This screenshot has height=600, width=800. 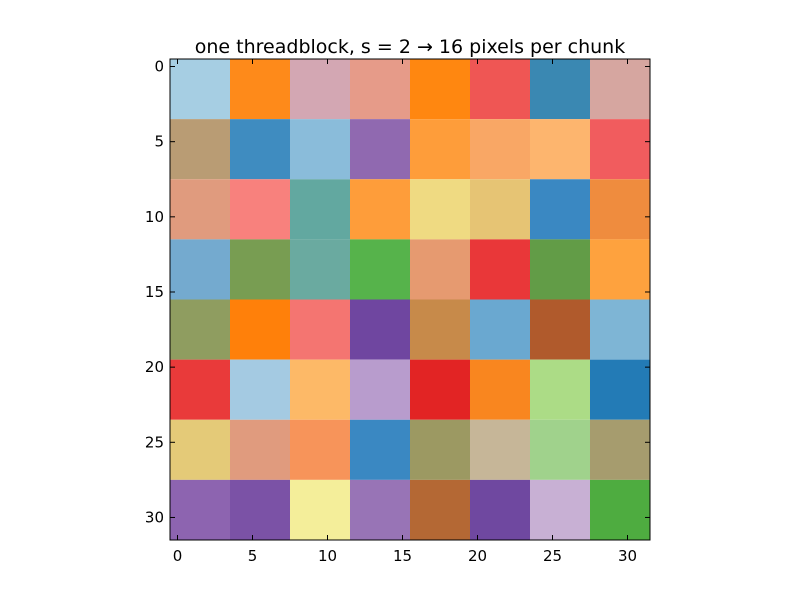 What do you see at coordinates (253, 556) in the screenshot?
I see `x-tick-label: 5` at bounding box center [253, 556].